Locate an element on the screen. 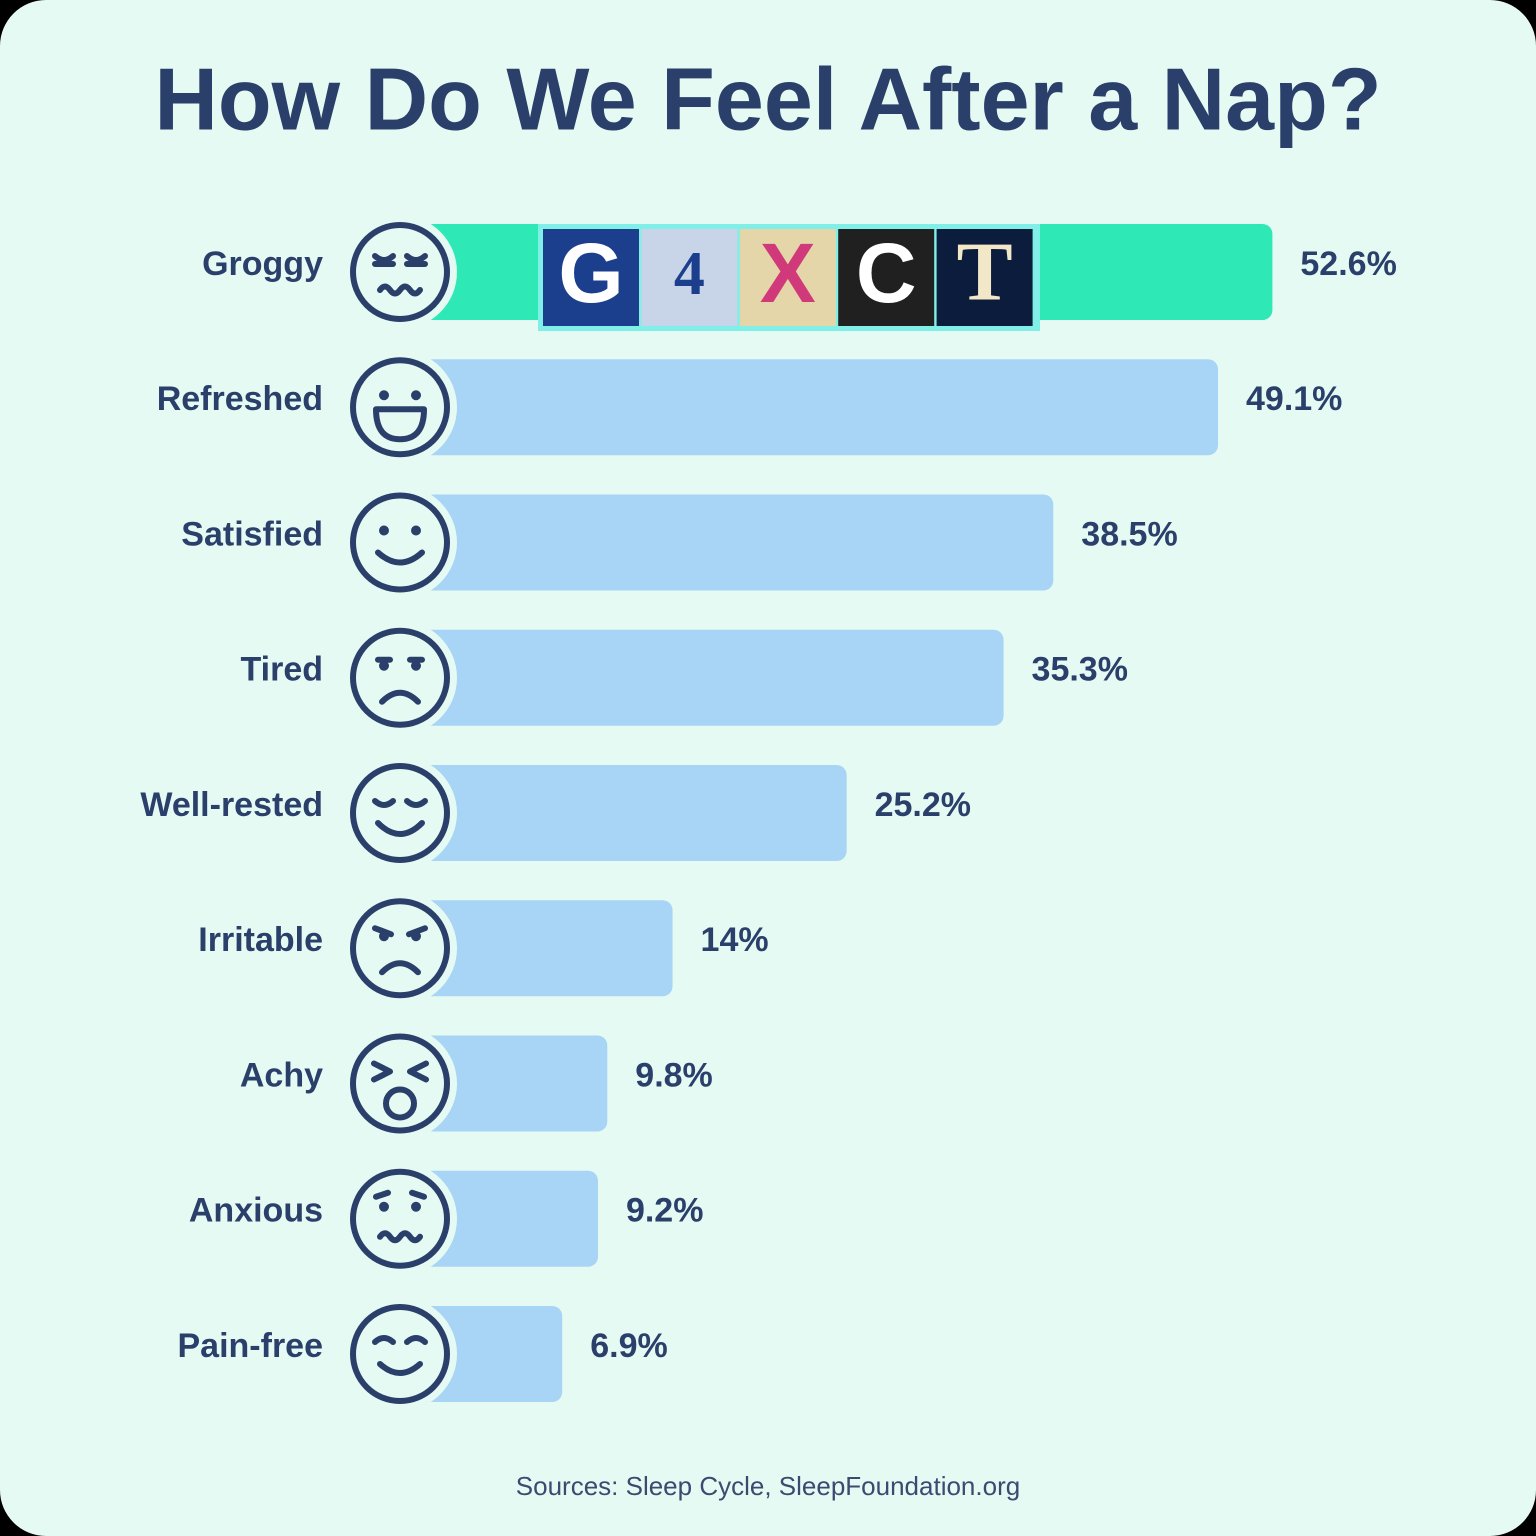  category-label: Well-rested is located at coordinates (231, 805).